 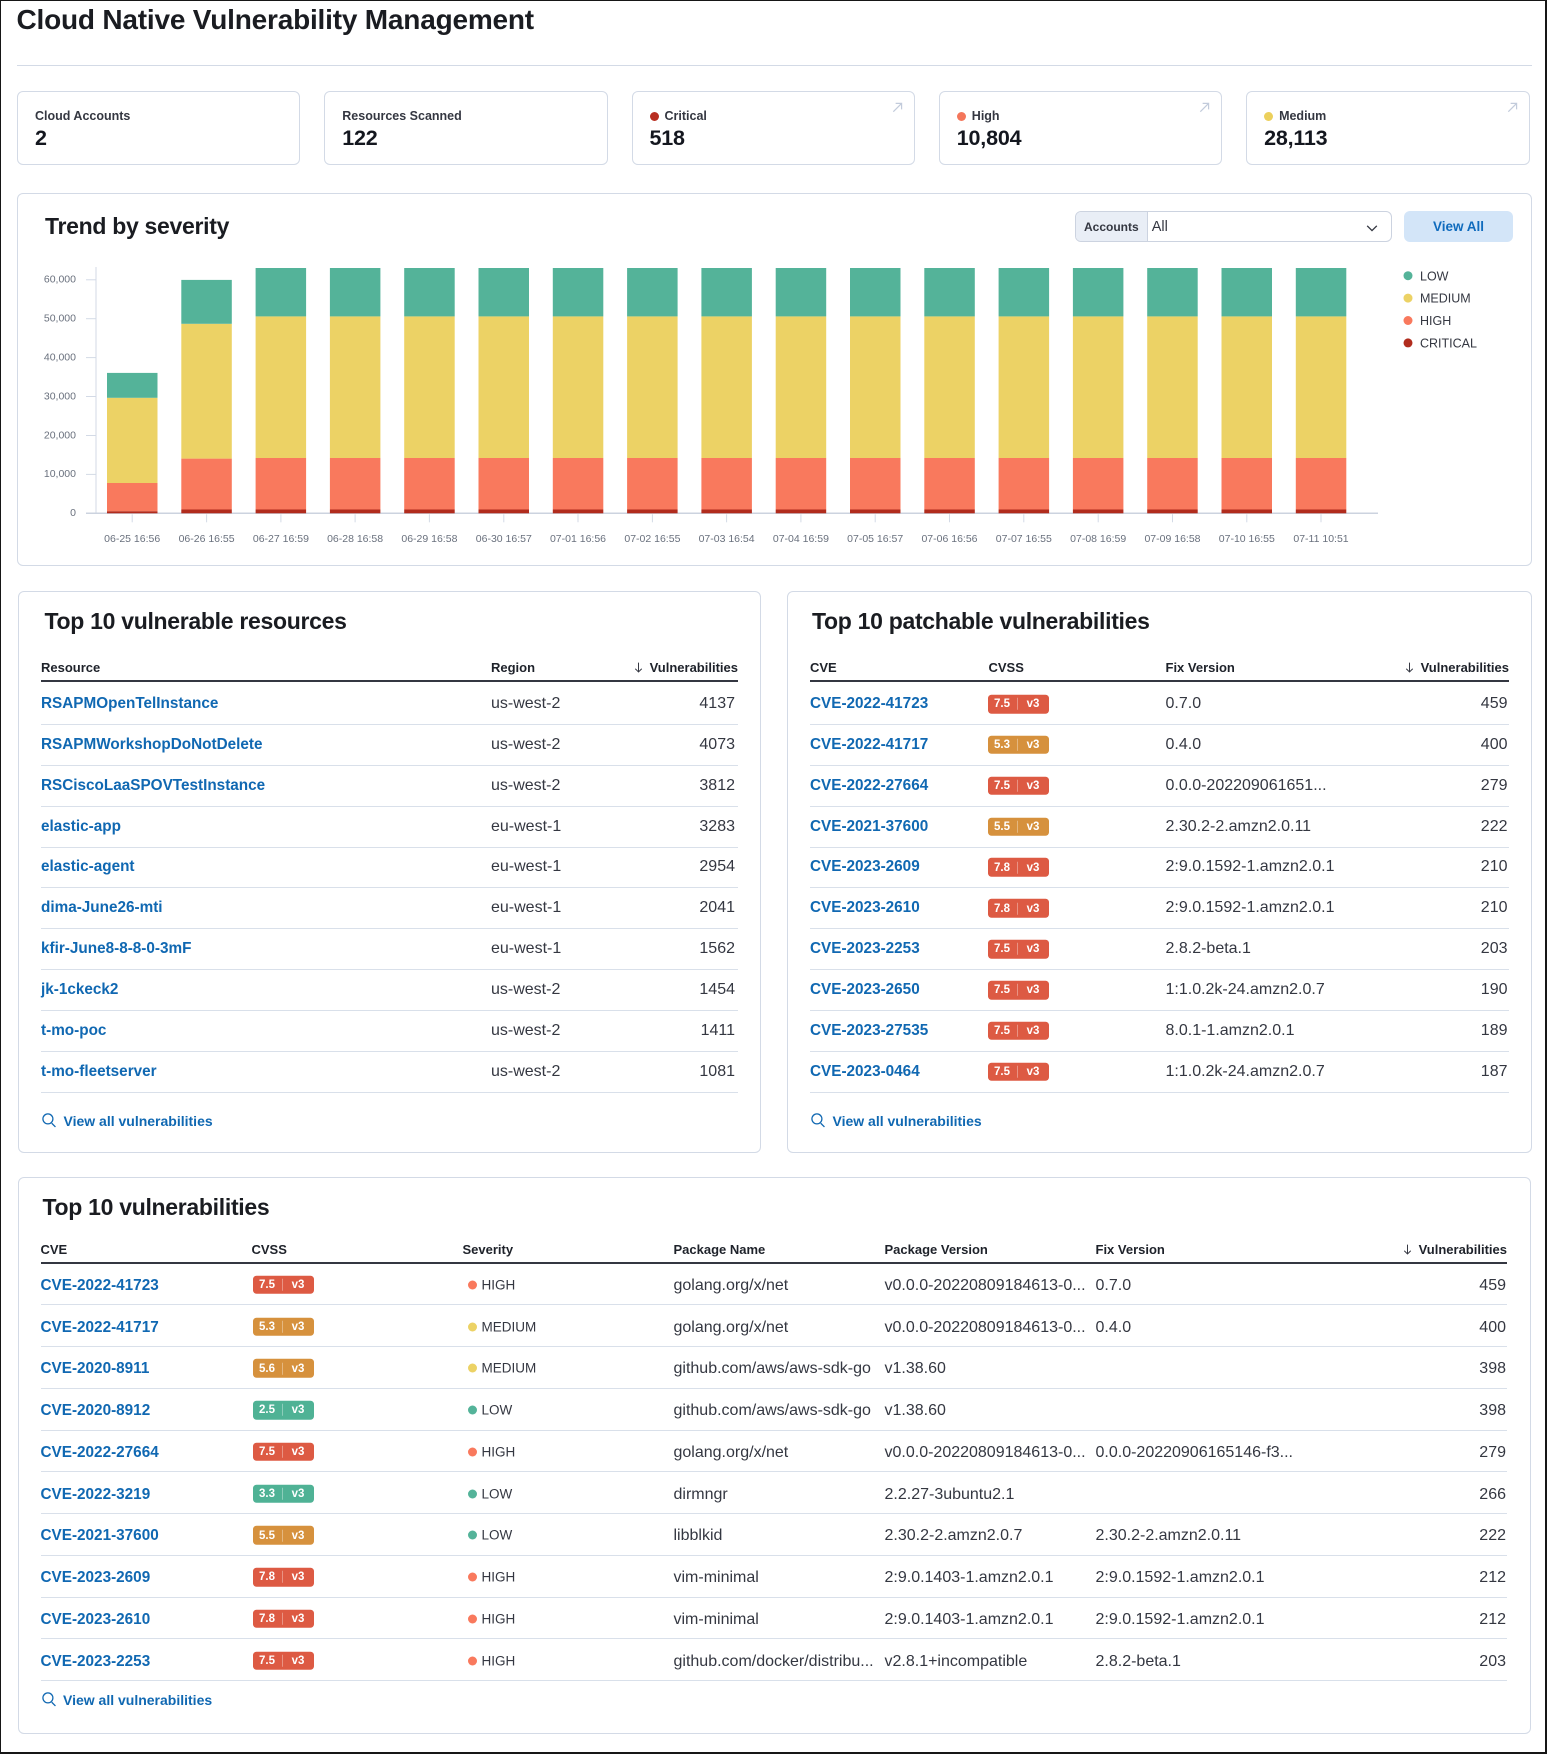 What do you see at coordinates (1247, 539) in the screenshot?
I see `svg-text: 07-10 16:55` at bounding box center [1247, 539].